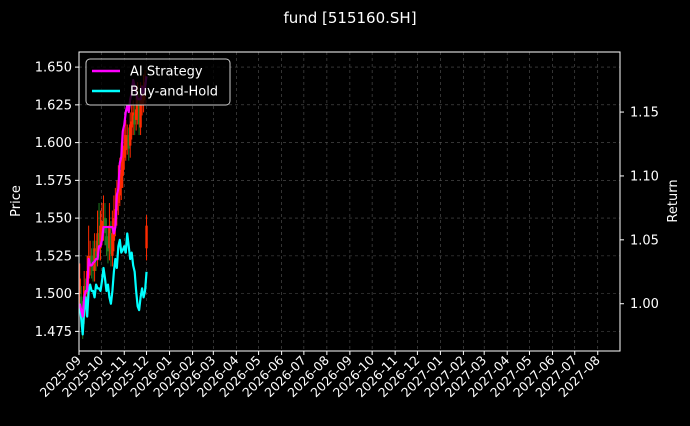 The height and width of the screenshot is (426, 690). Describe the element at coordinates (349, 18) in the screenshot. I see `chart-title: fund [515160.SH]` at that location.